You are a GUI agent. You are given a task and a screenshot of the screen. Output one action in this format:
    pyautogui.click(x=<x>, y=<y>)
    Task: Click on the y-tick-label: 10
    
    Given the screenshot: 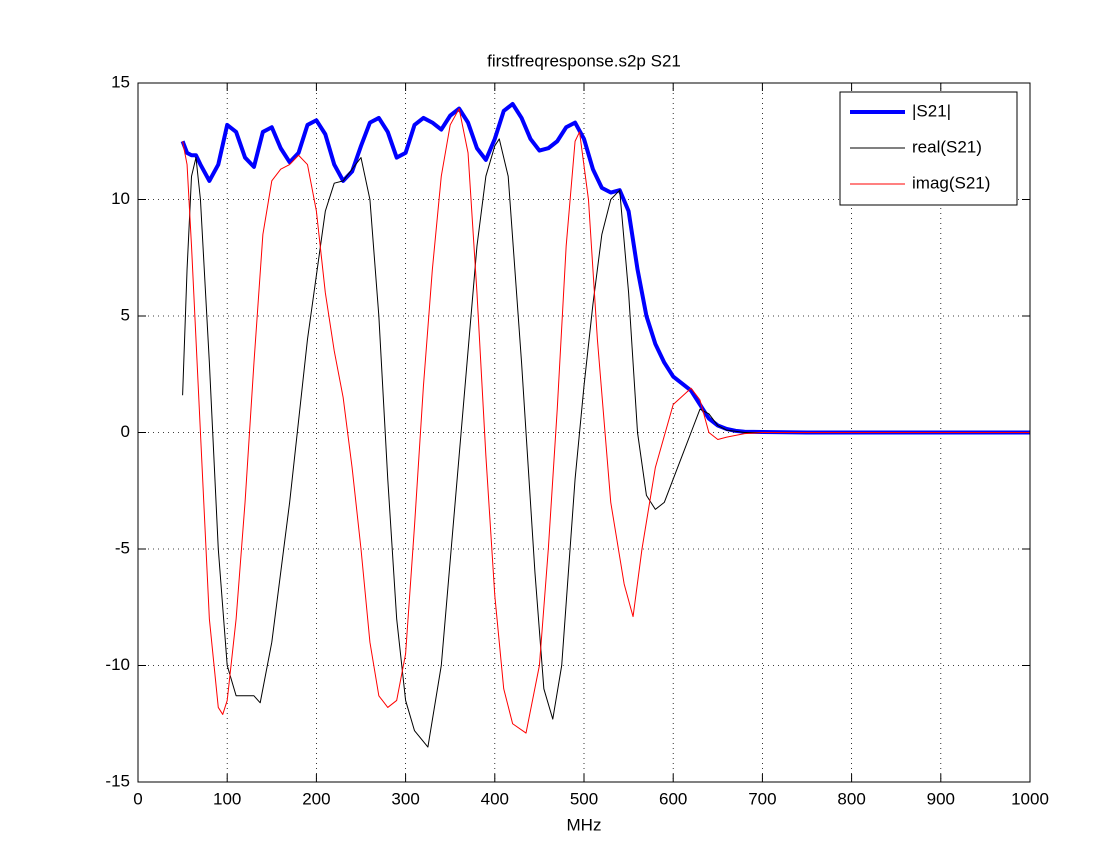 What is the action you would take?
    pyautogui.click(x=120, y=198)
    